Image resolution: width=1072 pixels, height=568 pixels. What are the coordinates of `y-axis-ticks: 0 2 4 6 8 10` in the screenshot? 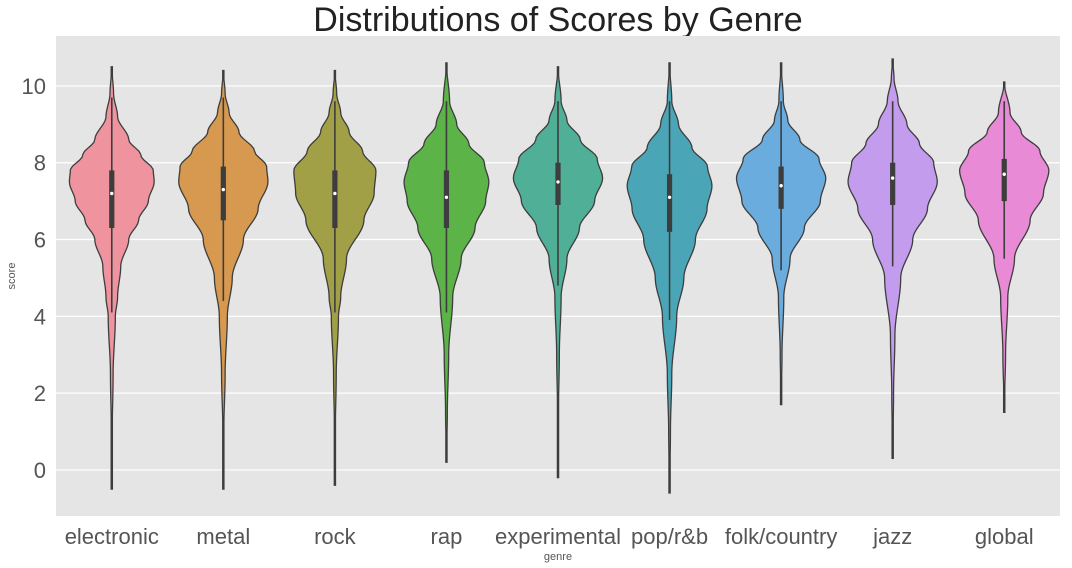 It's located at (34, 278).